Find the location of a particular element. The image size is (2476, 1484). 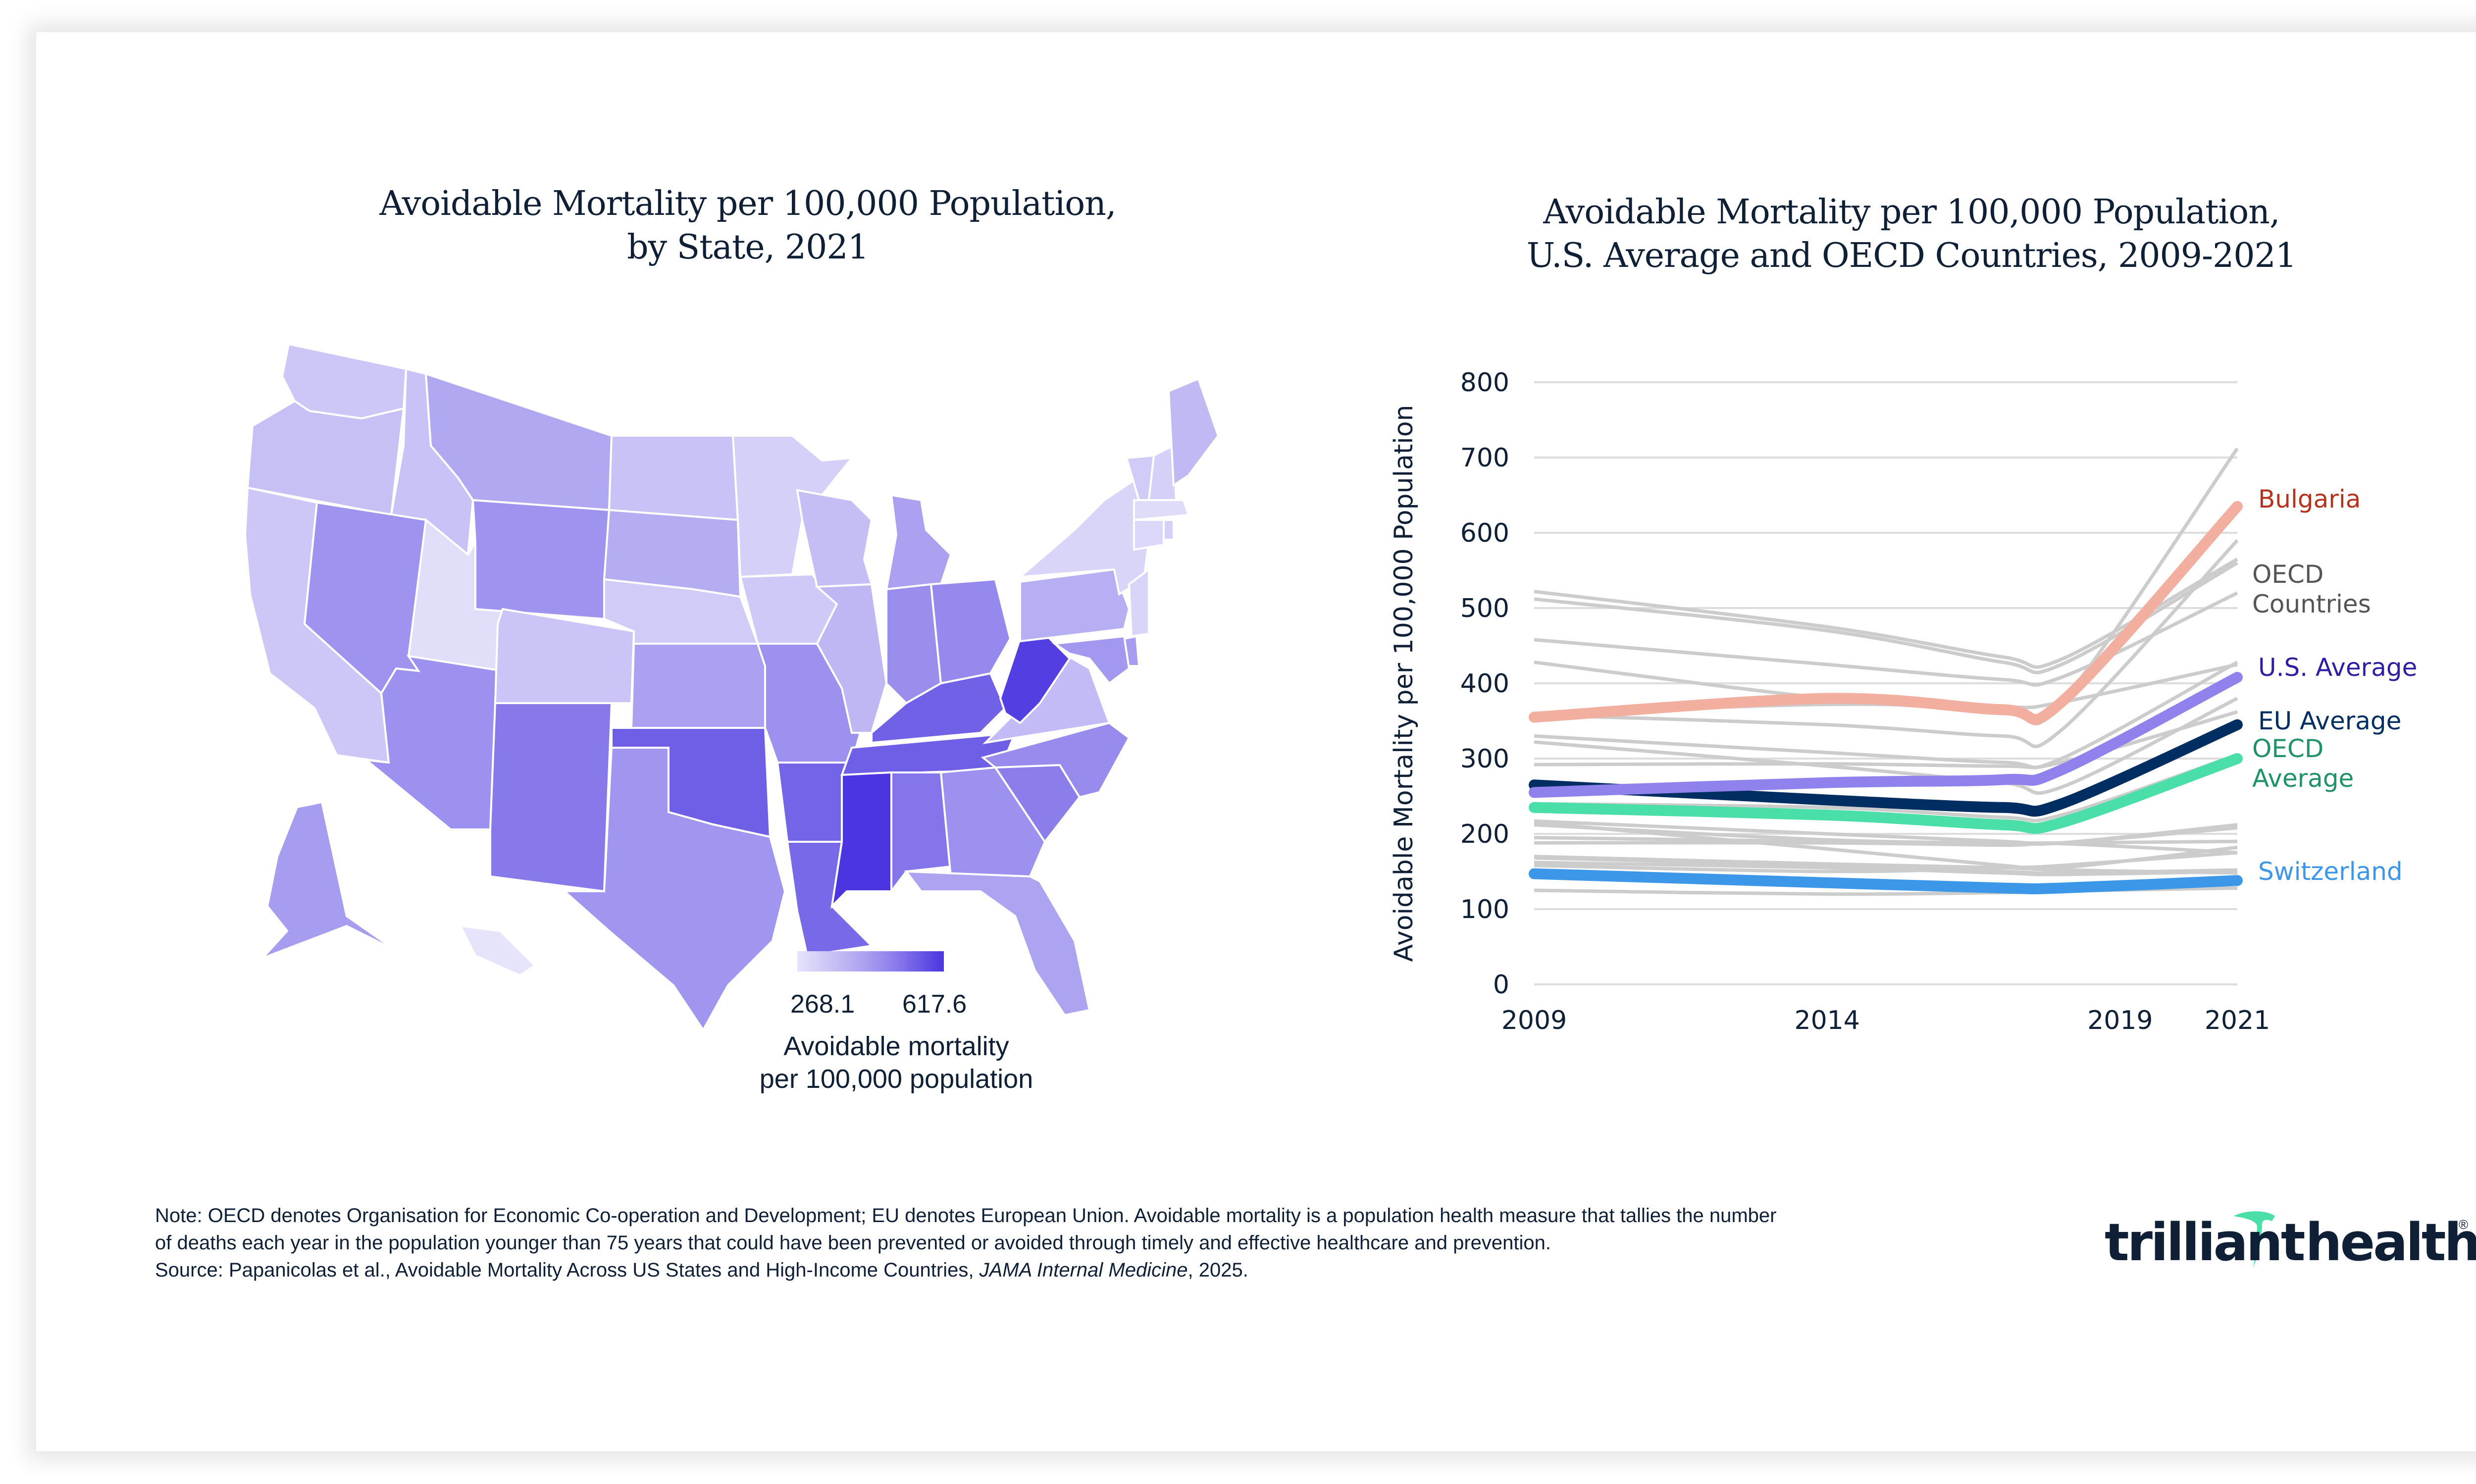

state-ky is located at coordinates (939, 708).